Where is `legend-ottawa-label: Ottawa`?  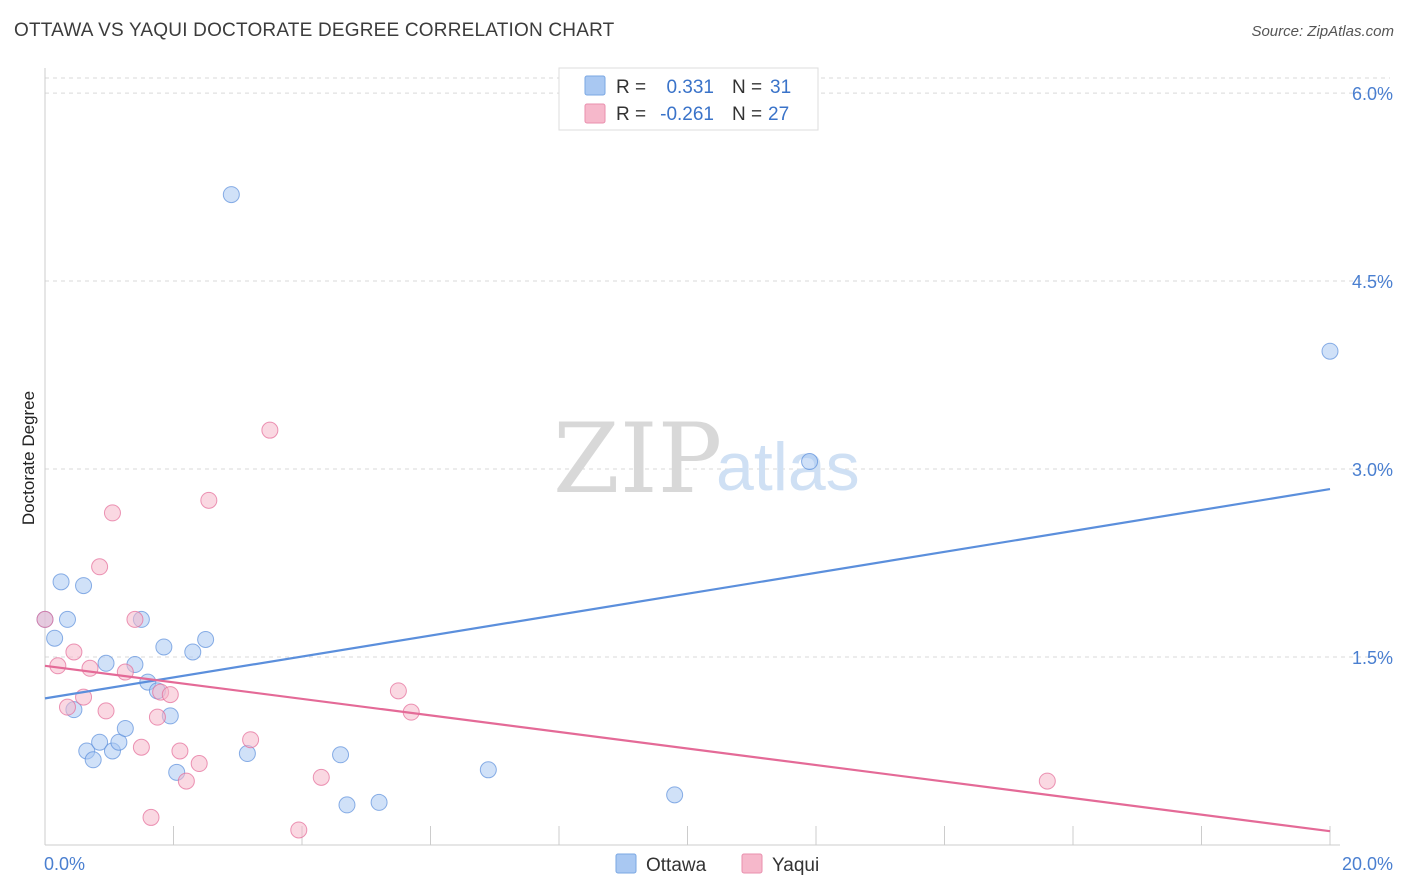 legend-ottawa-label: Ottawa is located at coordinates (676, 865).